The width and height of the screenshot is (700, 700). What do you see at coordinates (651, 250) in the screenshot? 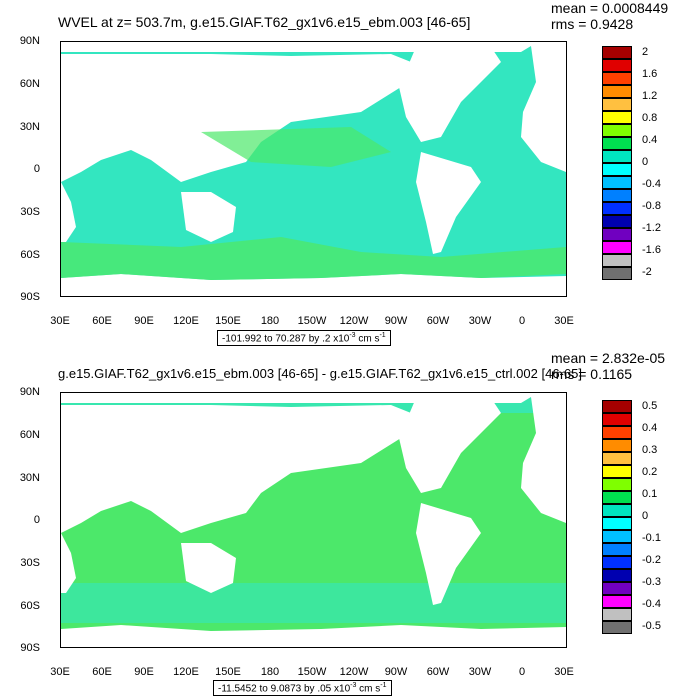
I see `colorbar-label: -1.6` at bounding box center [651, 250].